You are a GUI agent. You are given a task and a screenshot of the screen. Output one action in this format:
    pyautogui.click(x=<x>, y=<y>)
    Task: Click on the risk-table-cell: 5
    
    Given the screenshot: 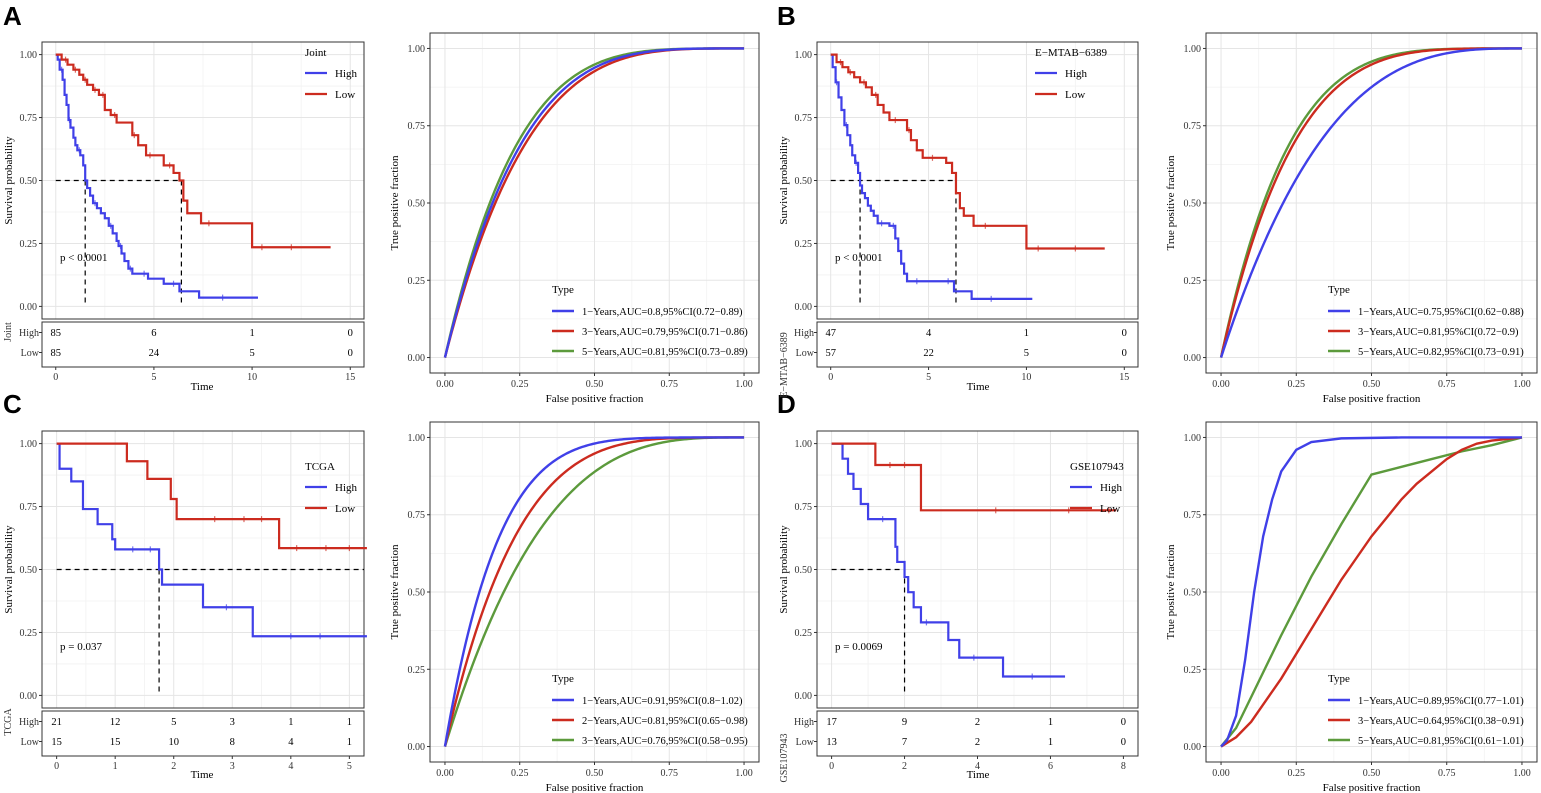 What is the action you would take?
    pyautogui.click(x=251, y=353)
    